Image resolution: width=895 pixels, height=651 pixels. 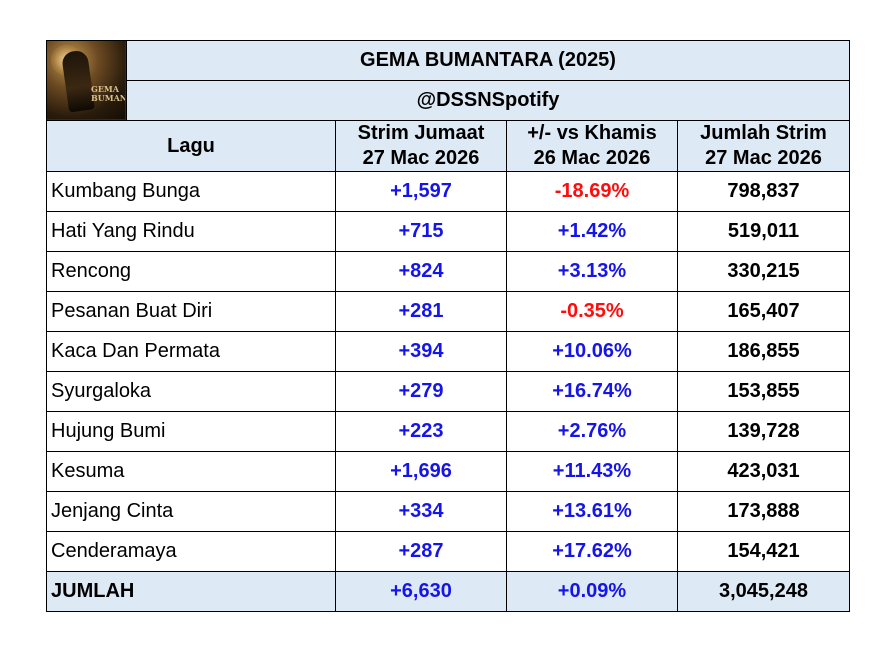 What do you see at coordinates (592, 191) in the screenshot?
I see `change-percent: -18.69%` at bounding box center [592, 191].